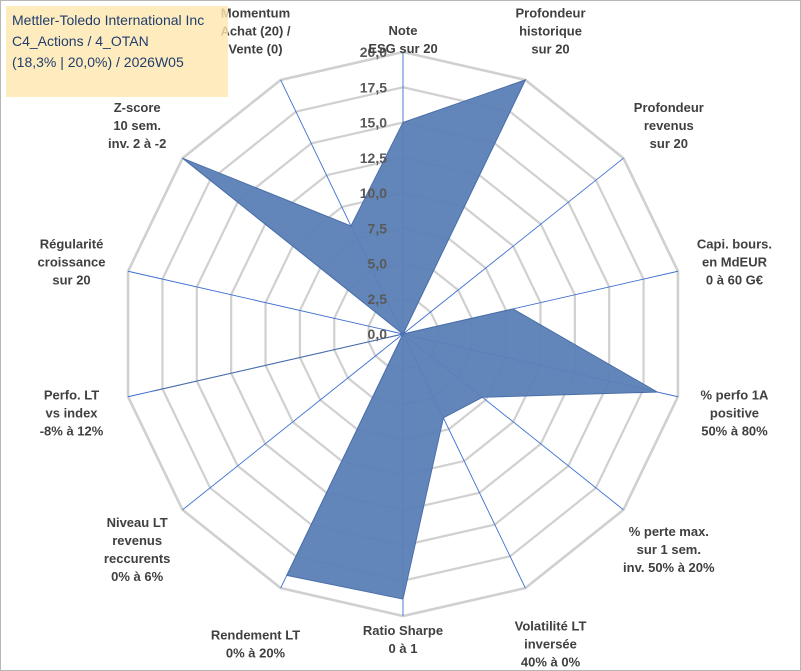 The height and width of the screenshot is (671, 801). I want to click on radar-tick-labels: 0,0 2,5 5,0 7,5 10,0 12,5 15,0 17,5 20,0, so click(373, 193).